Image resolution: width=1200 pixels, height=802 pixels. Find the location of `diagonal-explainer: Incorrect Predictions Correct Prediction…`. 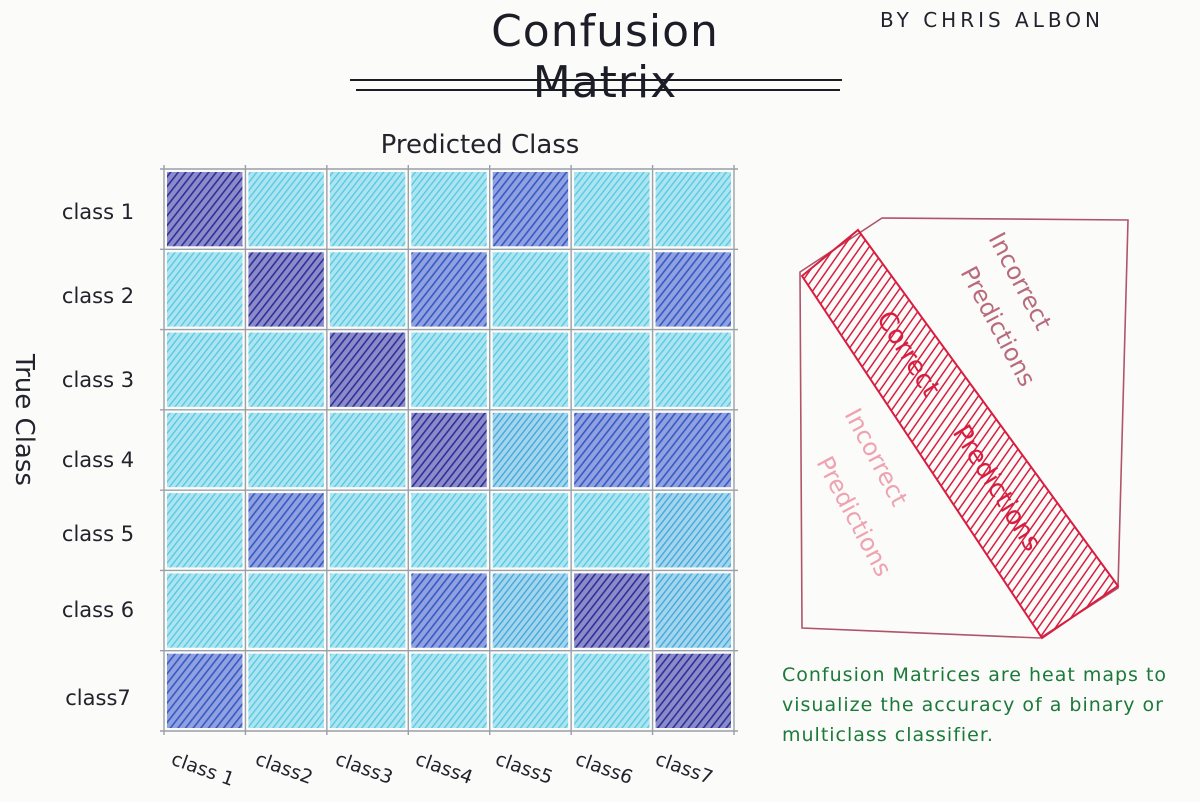

diagonal-explainer: Incorrect Predictions Correct Prediction… is located at coordinates (964, 428).